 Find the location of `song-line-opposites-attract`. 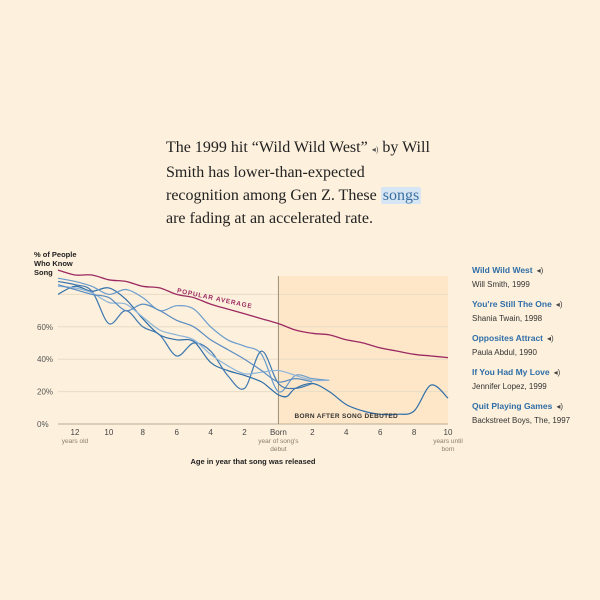

song-line-opposites-attract is located at coordinates (185, 335).